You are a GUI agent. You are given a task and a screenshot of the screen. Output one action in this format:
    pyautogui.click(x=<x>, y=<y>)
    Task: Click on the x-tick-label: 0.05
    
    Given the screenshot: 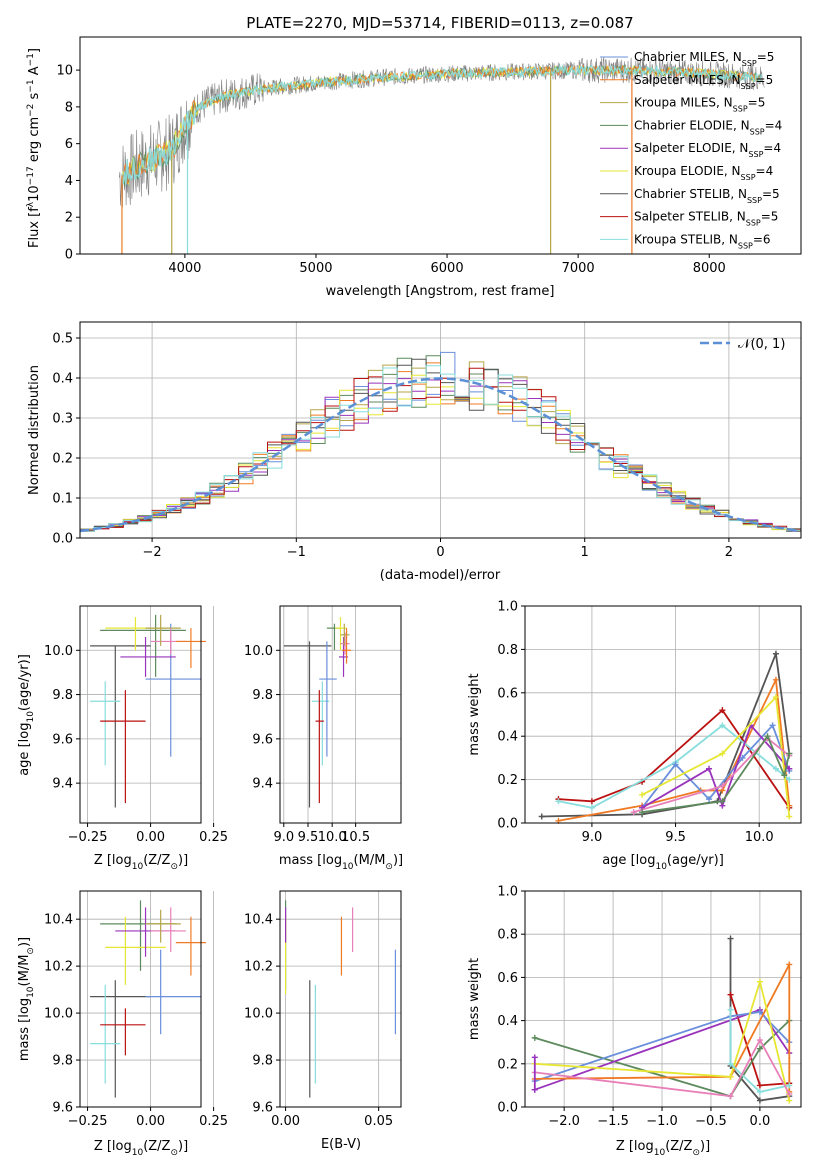 What is the action you would take?
    pyautogui.click(x=378, y=1121)
    